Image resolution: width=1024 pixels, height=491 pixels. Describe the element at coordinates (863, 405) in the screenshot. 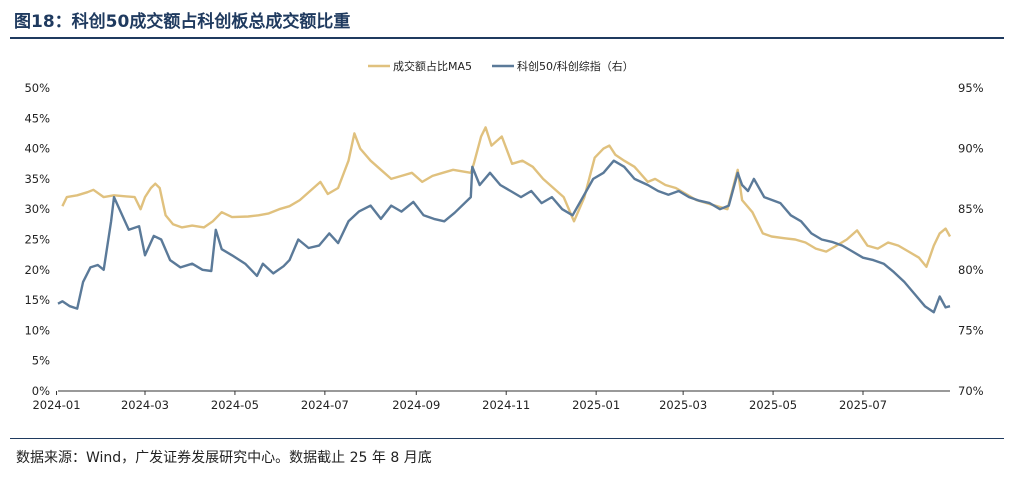

I see `x-tick-label: 2025-07` at that location.